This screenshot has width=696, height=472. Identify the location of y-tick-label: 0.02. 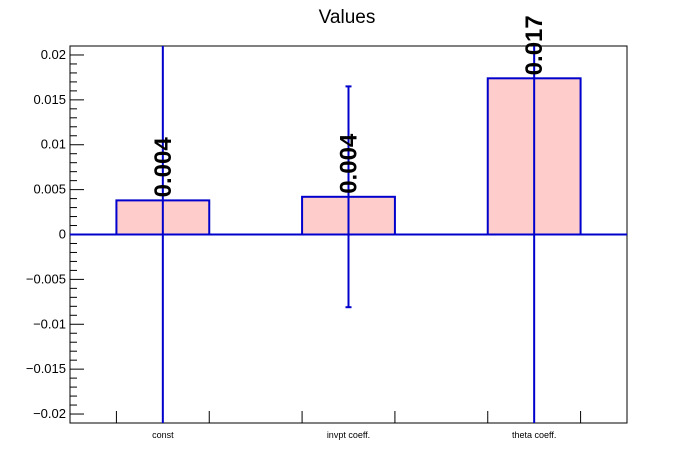
(53, 54).